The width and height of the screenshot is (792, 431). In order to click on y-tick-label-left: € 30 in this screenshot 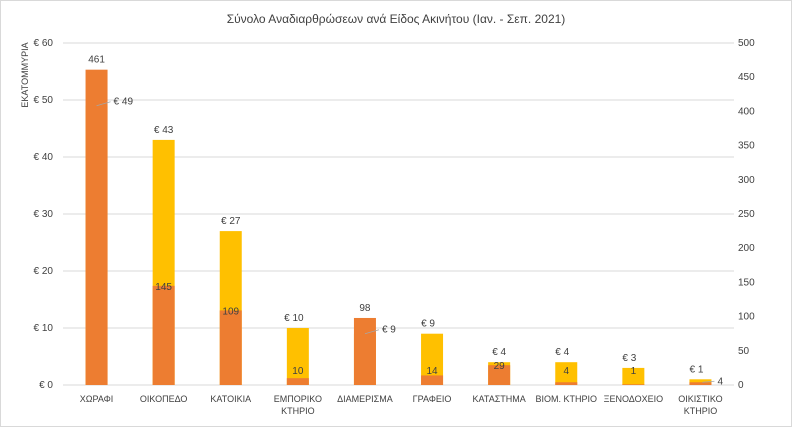, I will do `click(44, 214)`.